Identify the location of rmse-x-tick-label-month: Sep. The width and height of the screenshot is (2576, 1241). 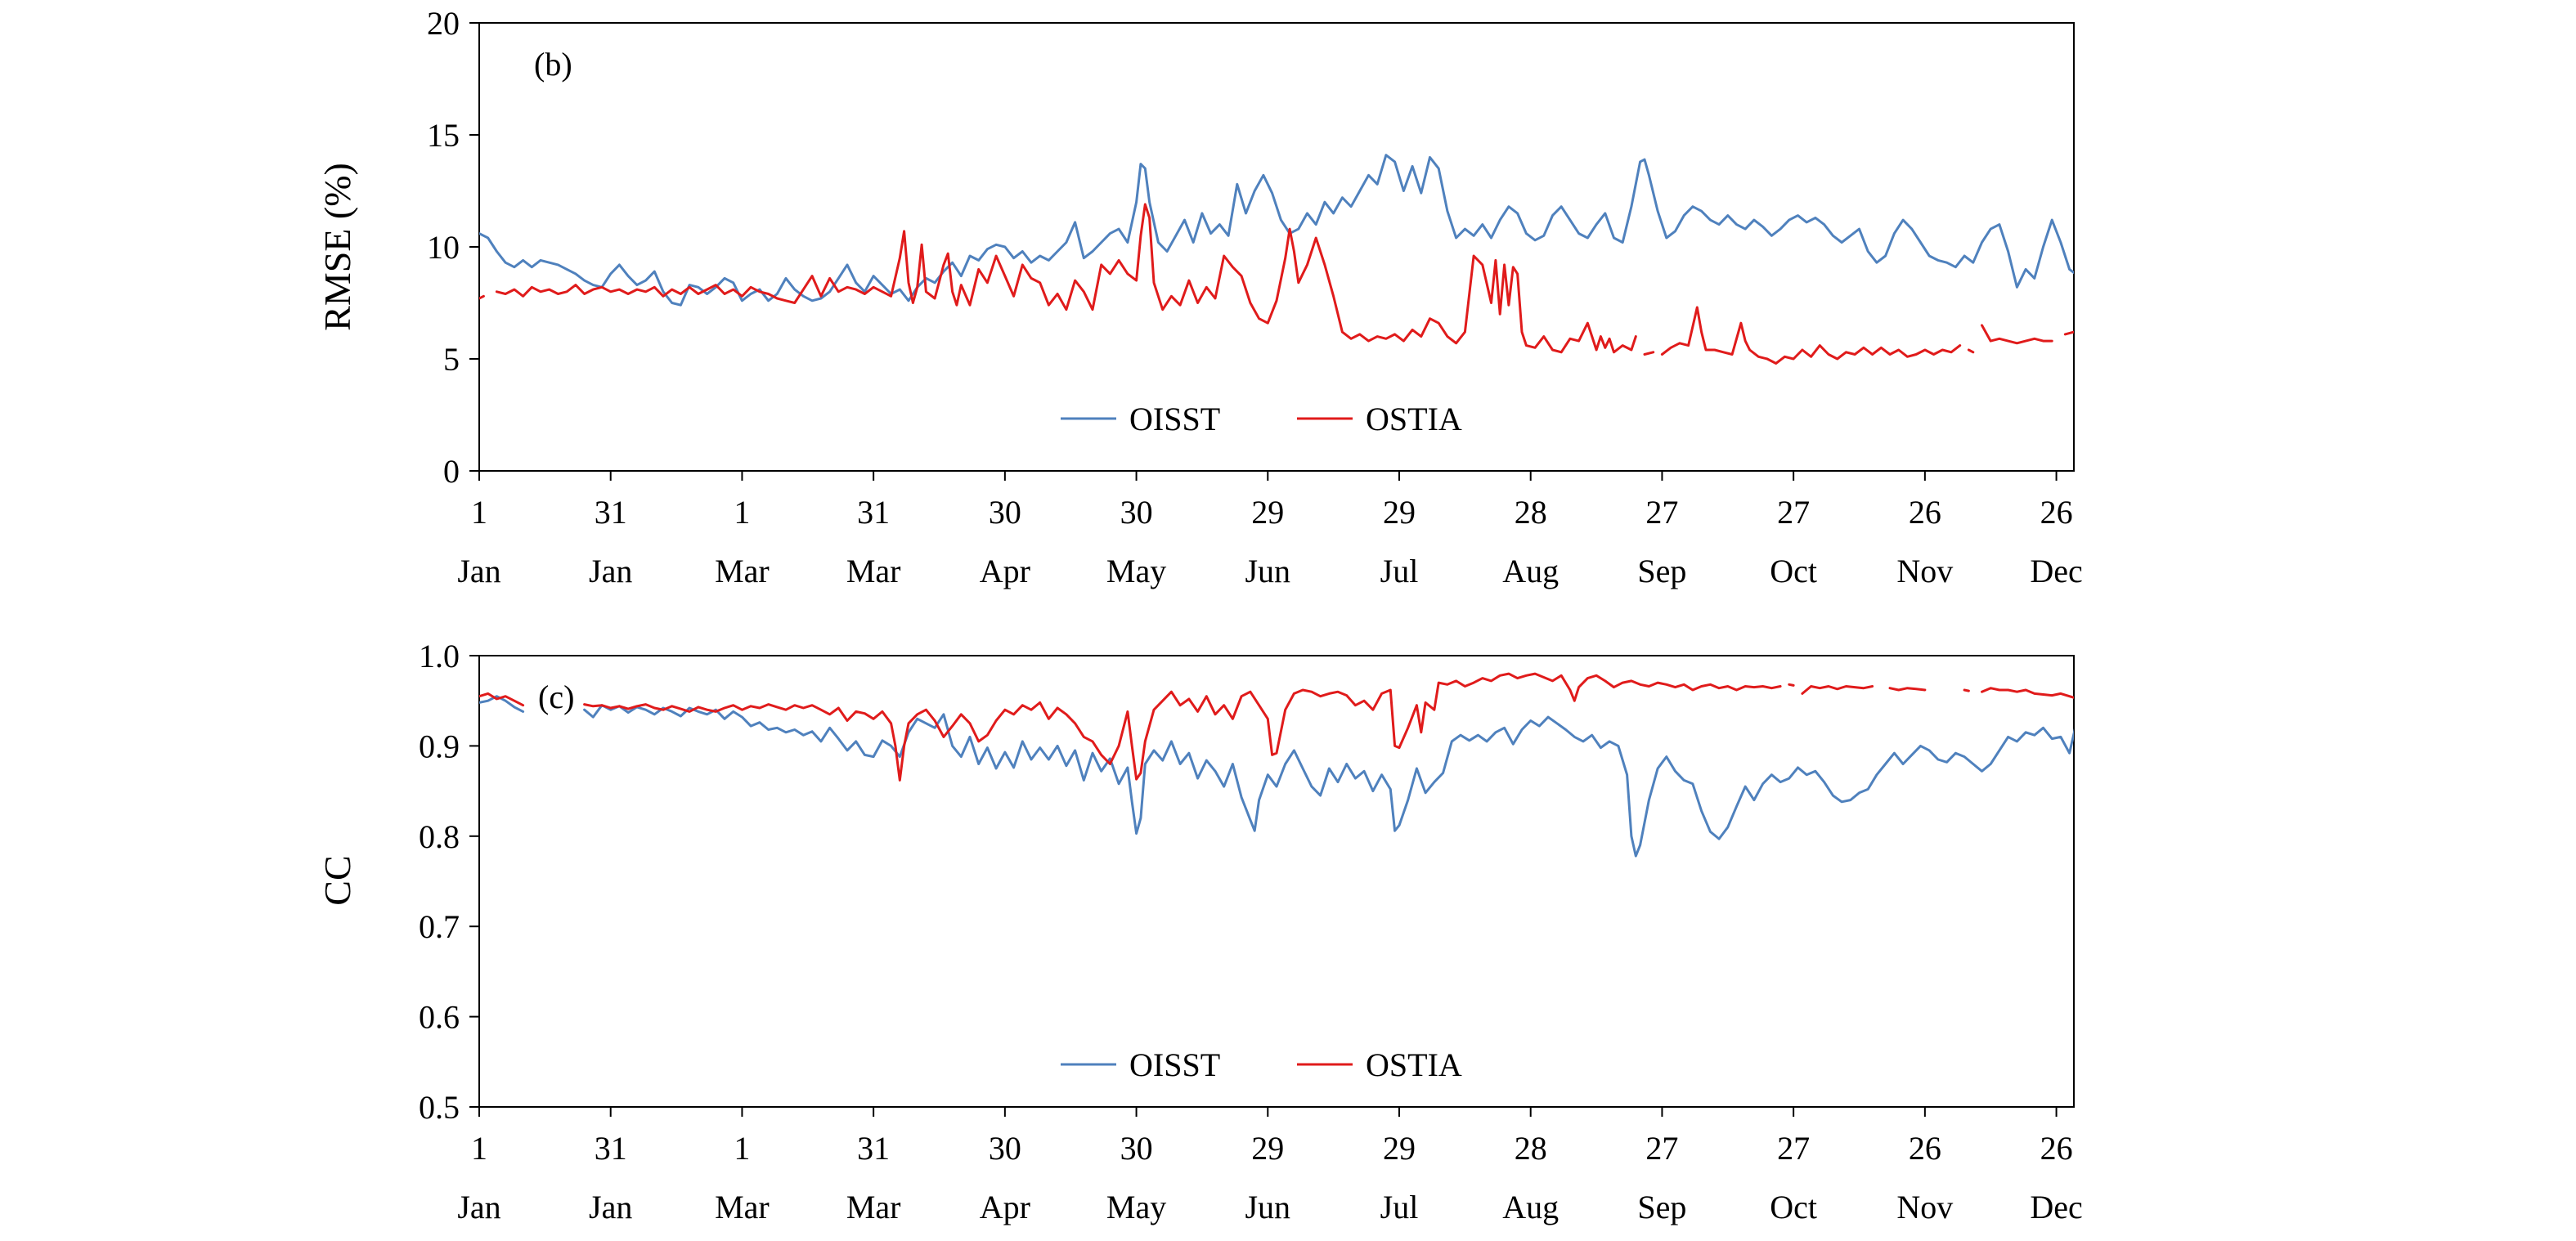
(1661, 571).